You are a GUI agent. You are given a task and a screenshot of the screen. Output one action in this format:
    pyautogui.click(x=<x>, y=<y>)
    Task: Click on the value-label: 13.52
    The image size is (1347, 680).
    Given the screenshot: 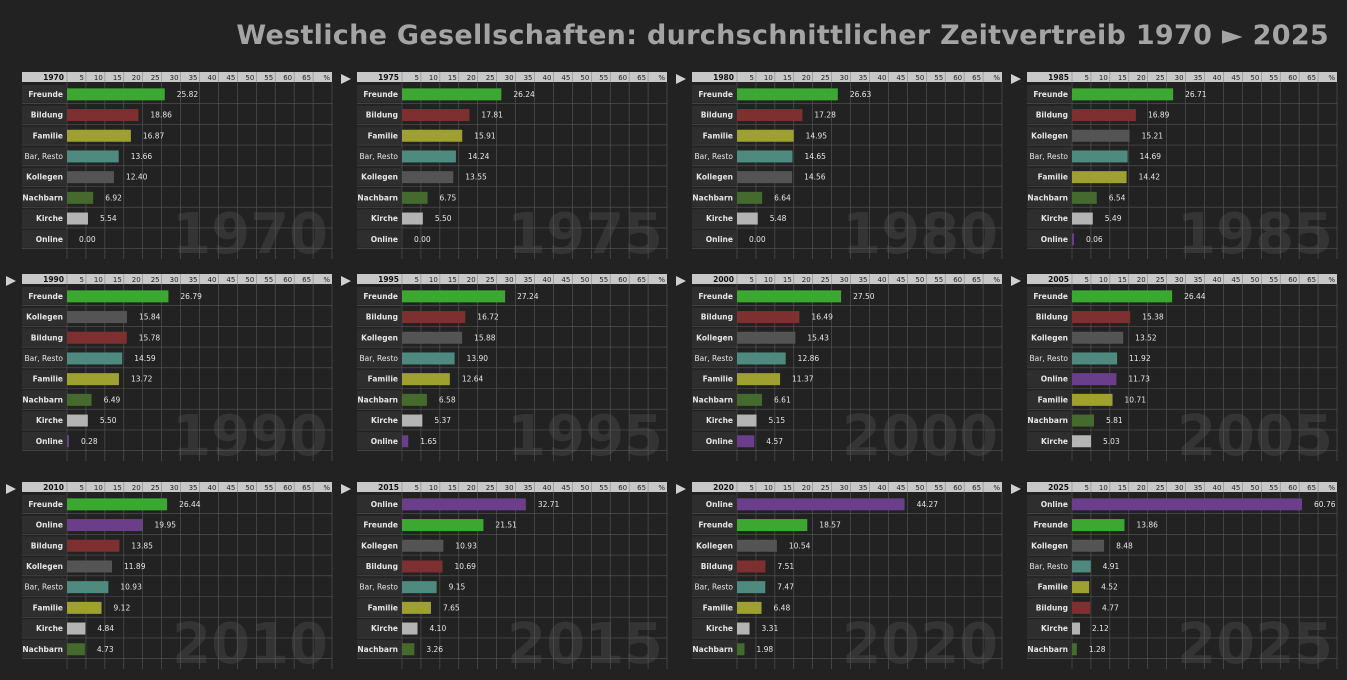 What is the action you would take?
    pyautogui.click(x=1146, y=337)
    